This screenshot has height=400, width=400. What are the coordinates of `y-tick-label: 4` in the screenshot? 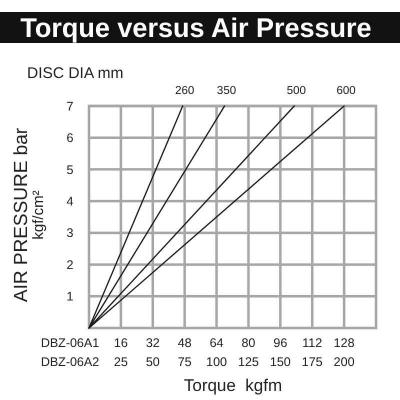 It's located at (70, 201).